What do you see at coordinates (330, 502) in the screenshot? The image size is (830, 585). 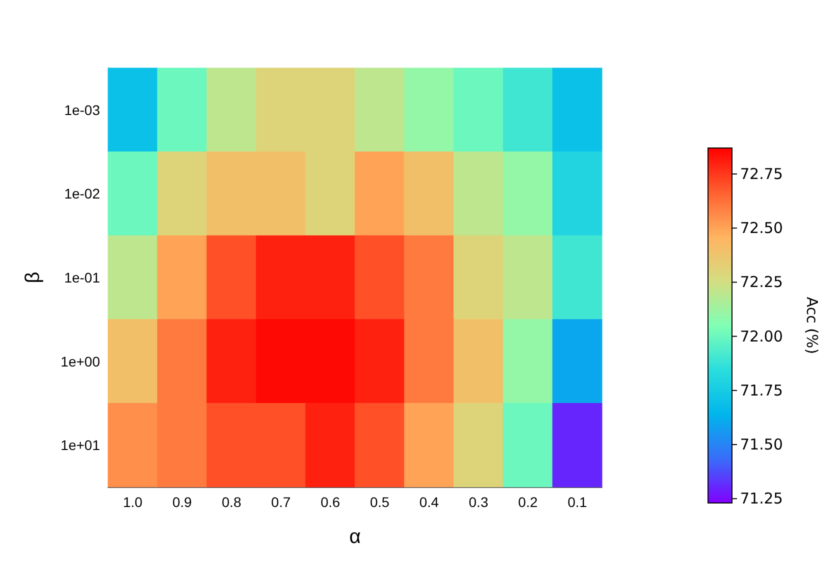 I see `x-tick-label: 0.6` at bounding box center [330, 502].